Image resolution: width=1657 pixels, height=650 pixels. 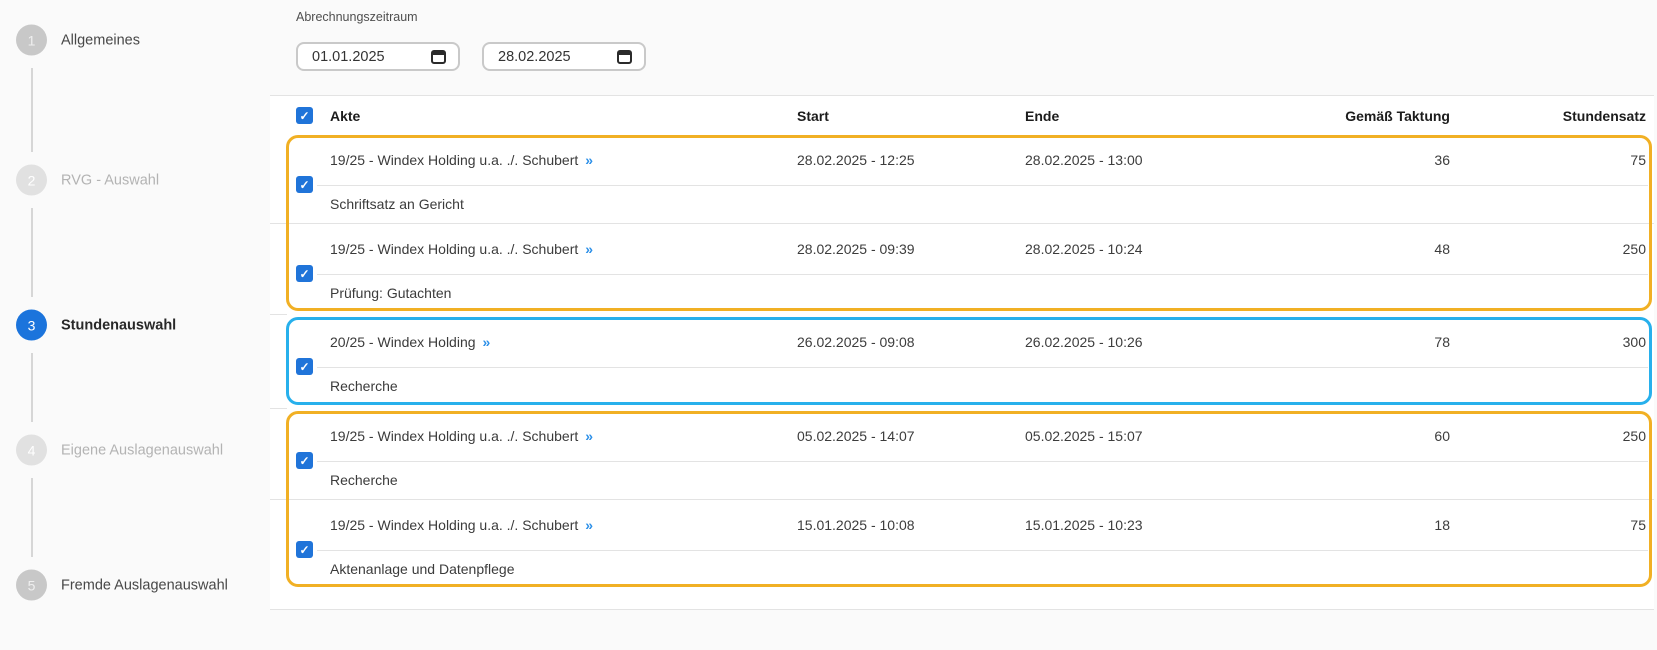 What do you see at coordinates (110, 180) in the screenshot?
I see `step-label: RVG - Auswahl` at bounding box center [110, 180].